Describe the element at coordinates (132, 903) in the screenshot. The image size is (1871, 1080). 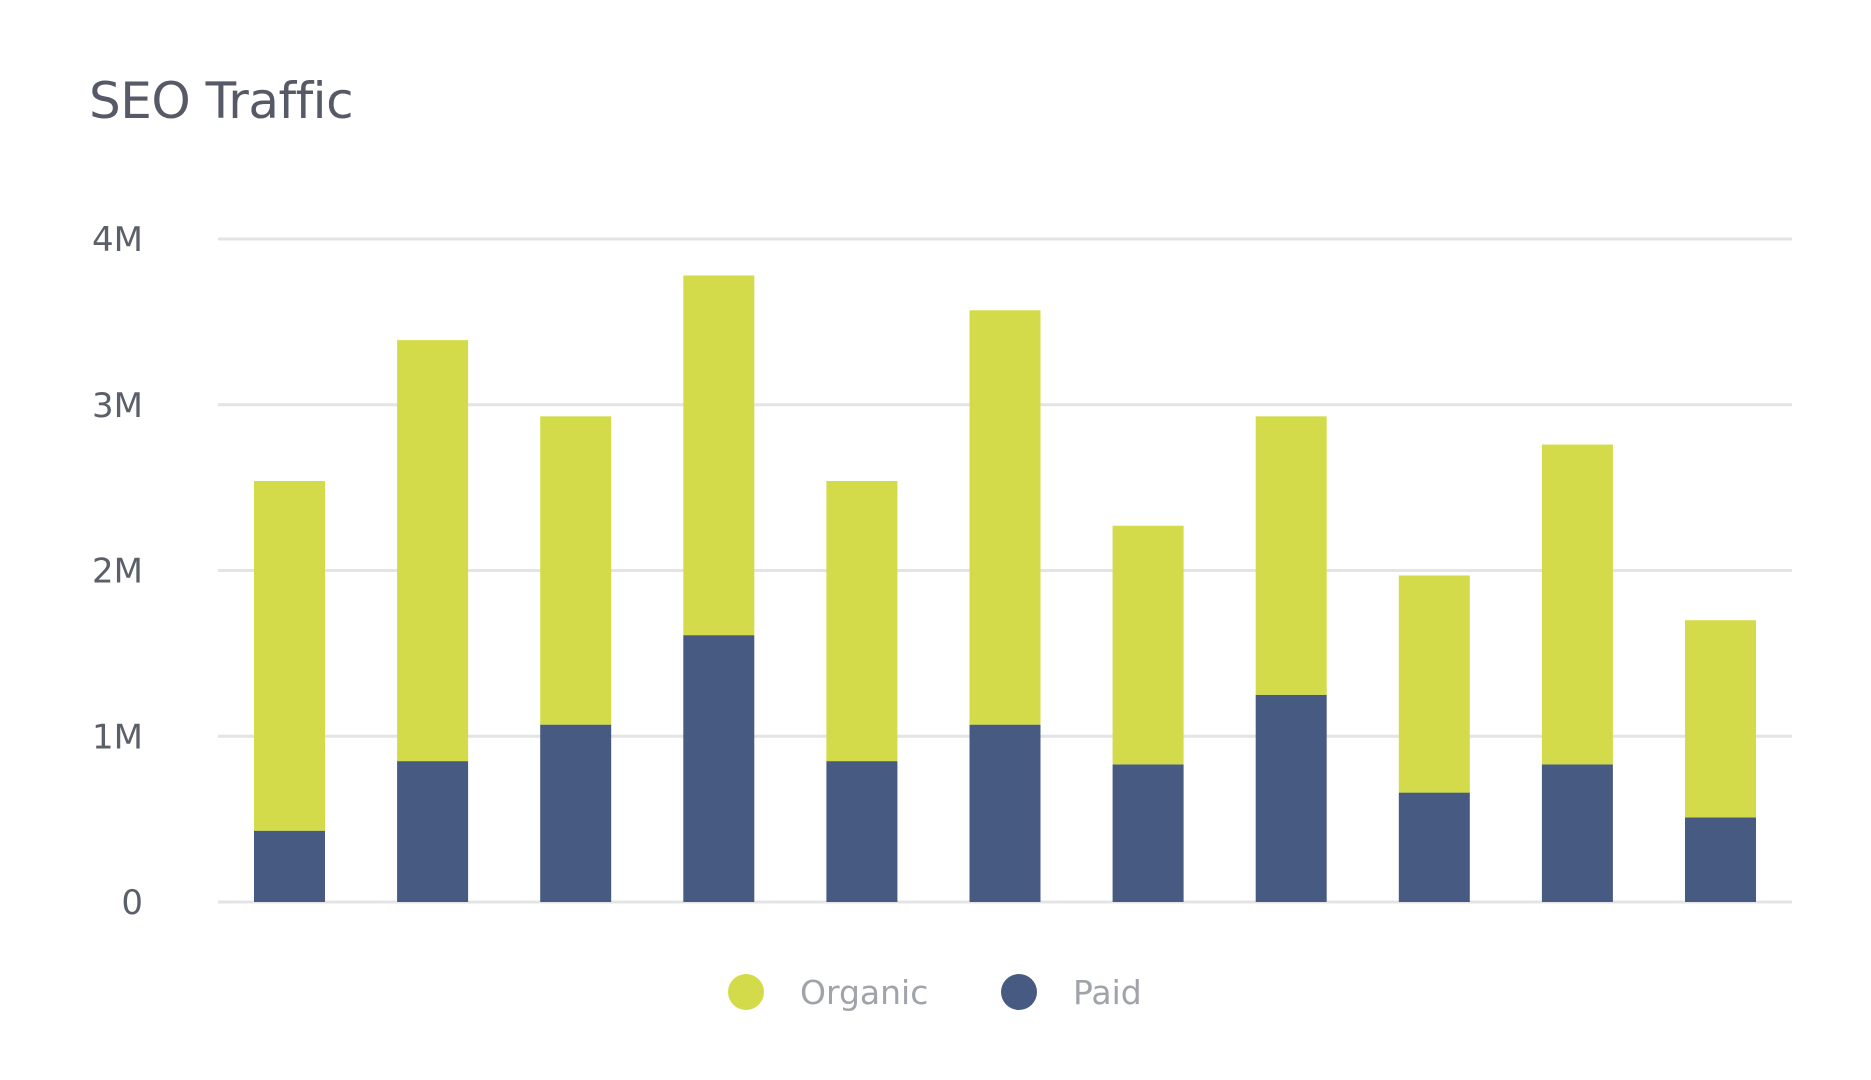
I see `y-tick-label: 0` at that location.